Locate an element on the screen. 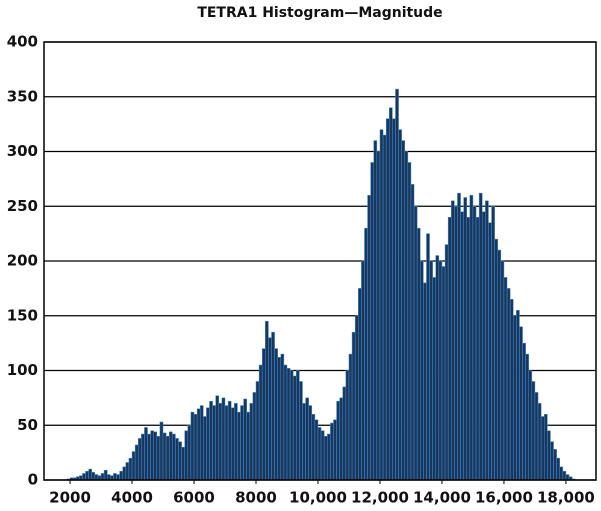  x-tick-label: 18,000 is located at coordinates (566, 498).